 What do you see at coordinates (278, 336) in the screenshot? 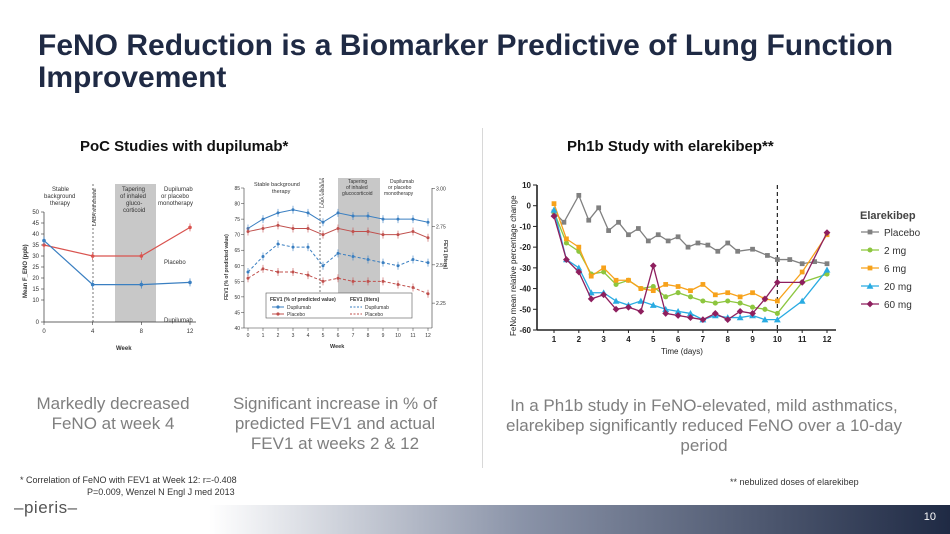
I see `fev1-xtick-label: 2` at bounding box center [278, 336].